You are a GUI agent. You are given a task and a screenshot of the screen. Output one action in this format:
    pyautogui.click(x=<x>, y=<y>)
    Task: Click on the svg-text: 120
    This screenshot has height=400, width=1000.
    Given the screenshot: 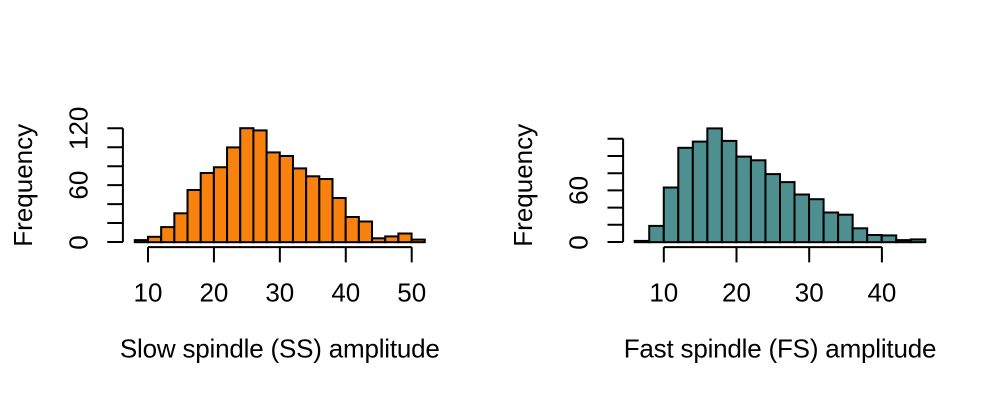 What is the action you would take?
    pyautogui.click(x=79, y=128)
    